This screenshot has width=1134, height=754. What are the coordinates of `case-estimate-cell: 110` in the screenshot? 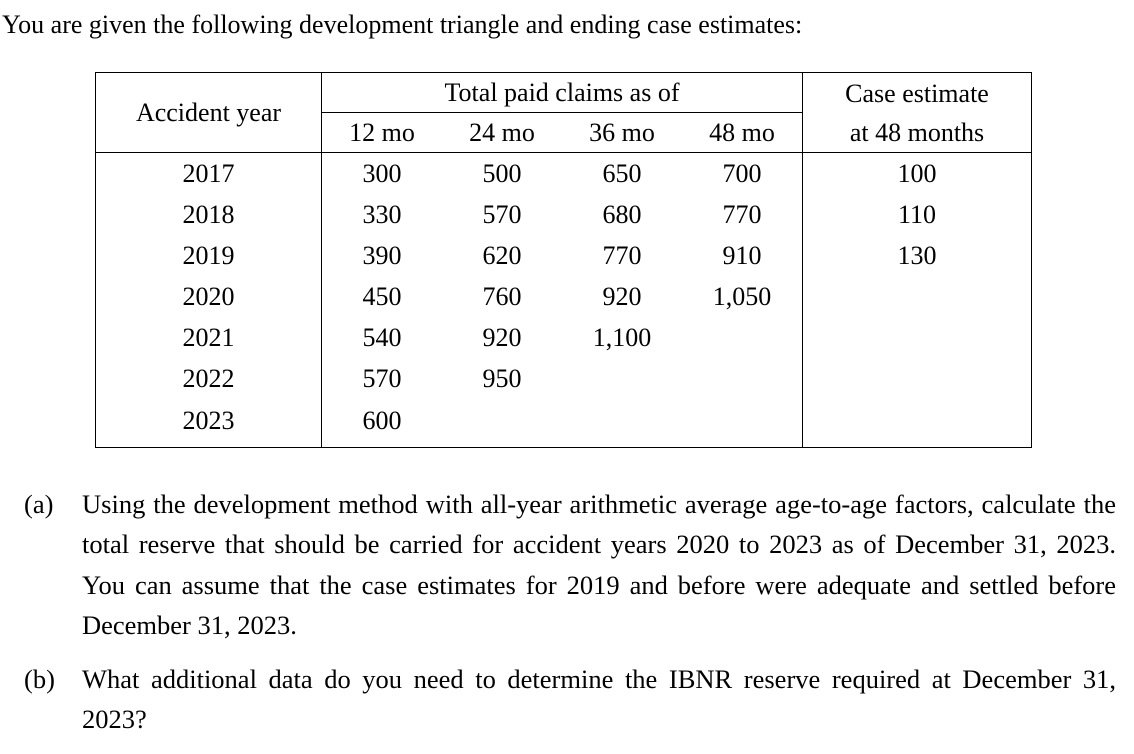 It's located at (917, 214).